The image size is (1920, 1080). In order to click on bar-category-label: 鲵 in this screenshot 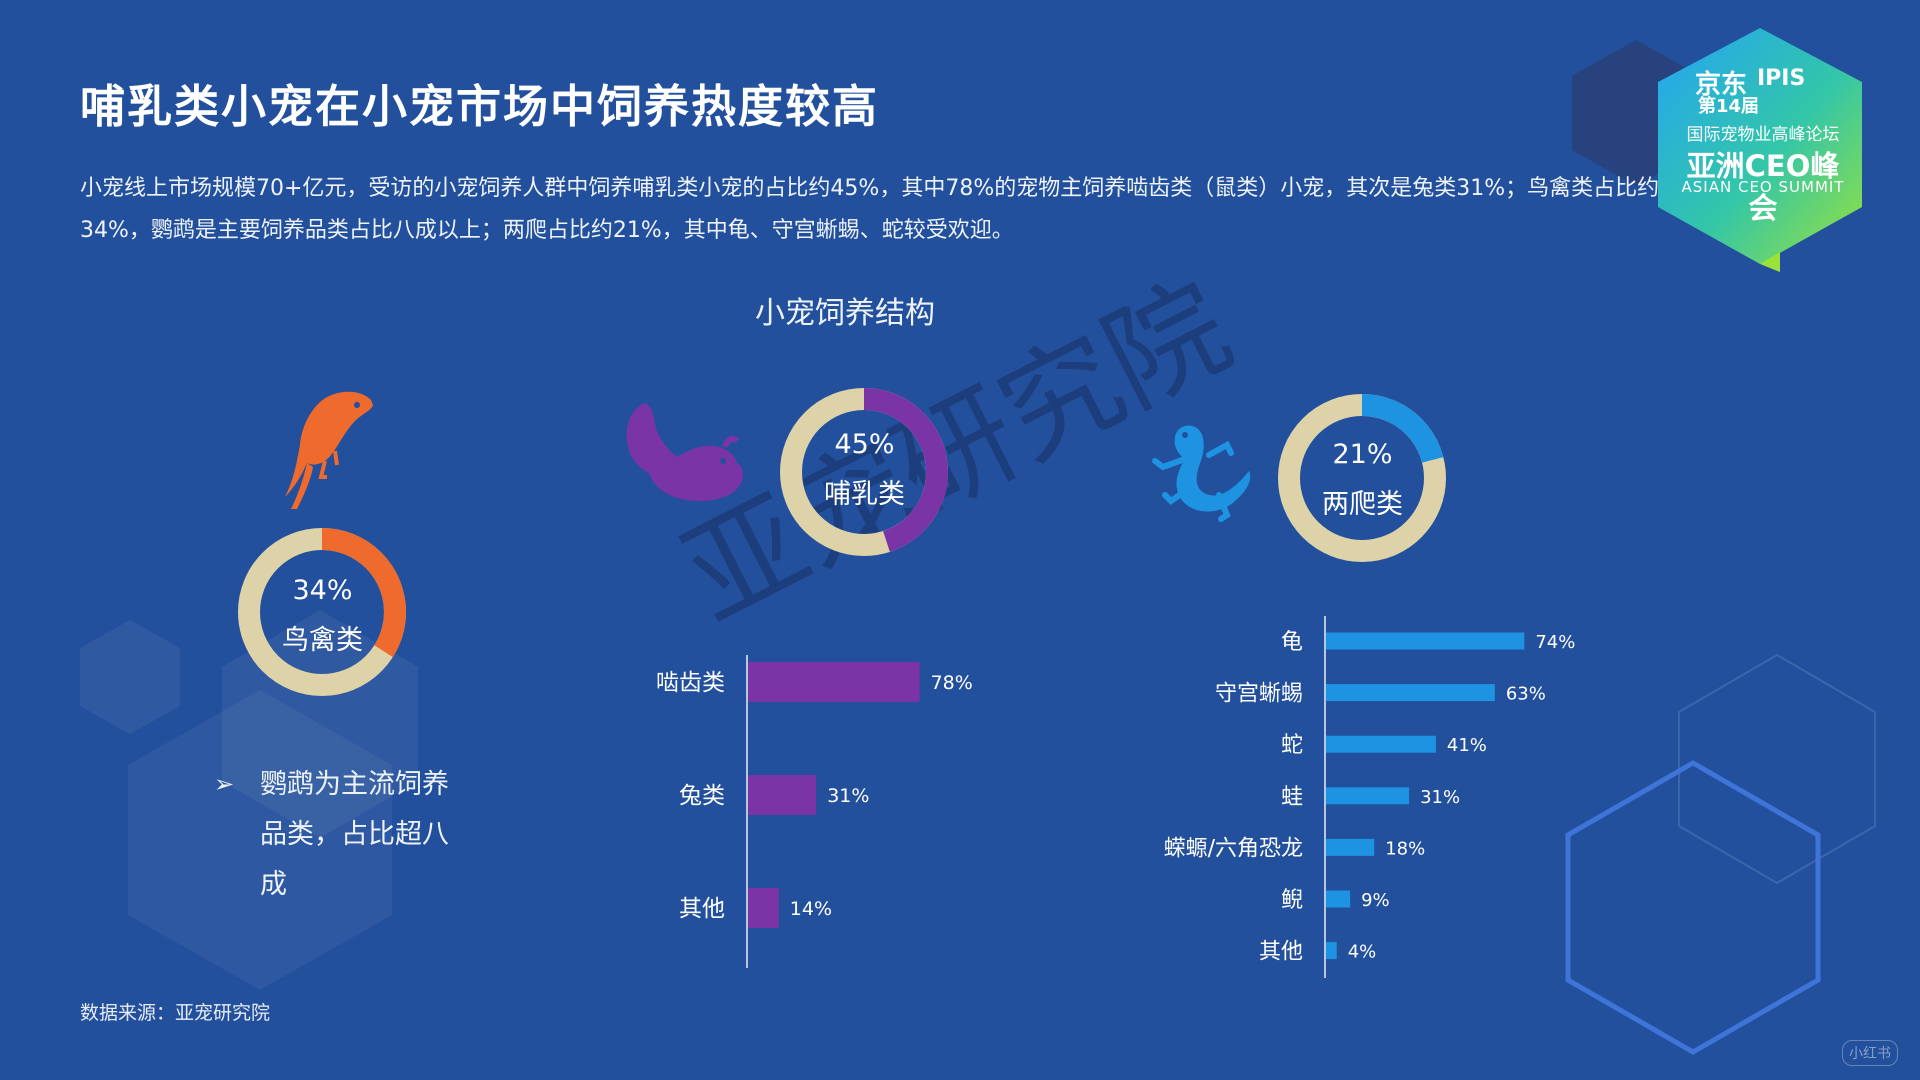, I will do `click(1292, 900)`.